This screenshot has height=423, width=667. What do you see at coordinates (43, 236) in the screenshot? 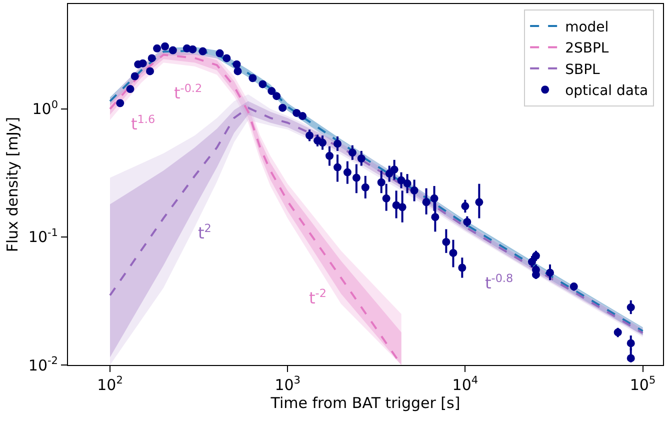
I see `y-tick-label: 10$^{-1}$` at bounding box center [43, 236].